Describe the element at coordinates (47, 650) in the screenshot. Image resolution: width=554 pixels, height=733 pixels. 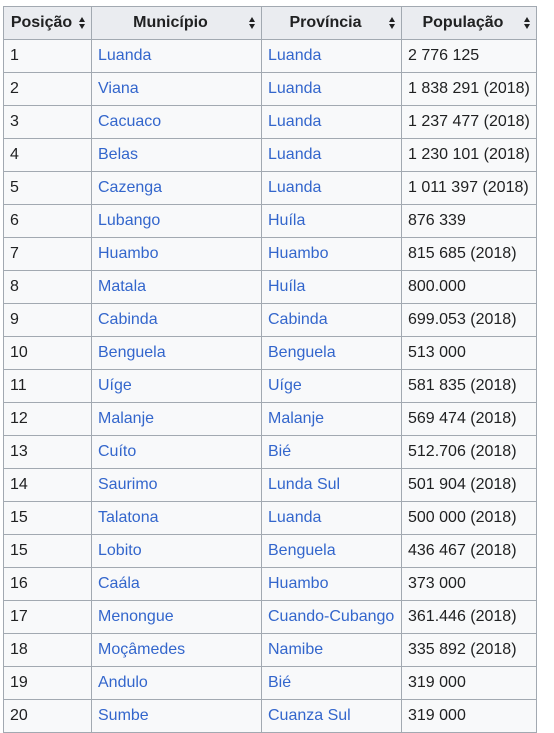
I see `cell-posicao: 18` at that location.